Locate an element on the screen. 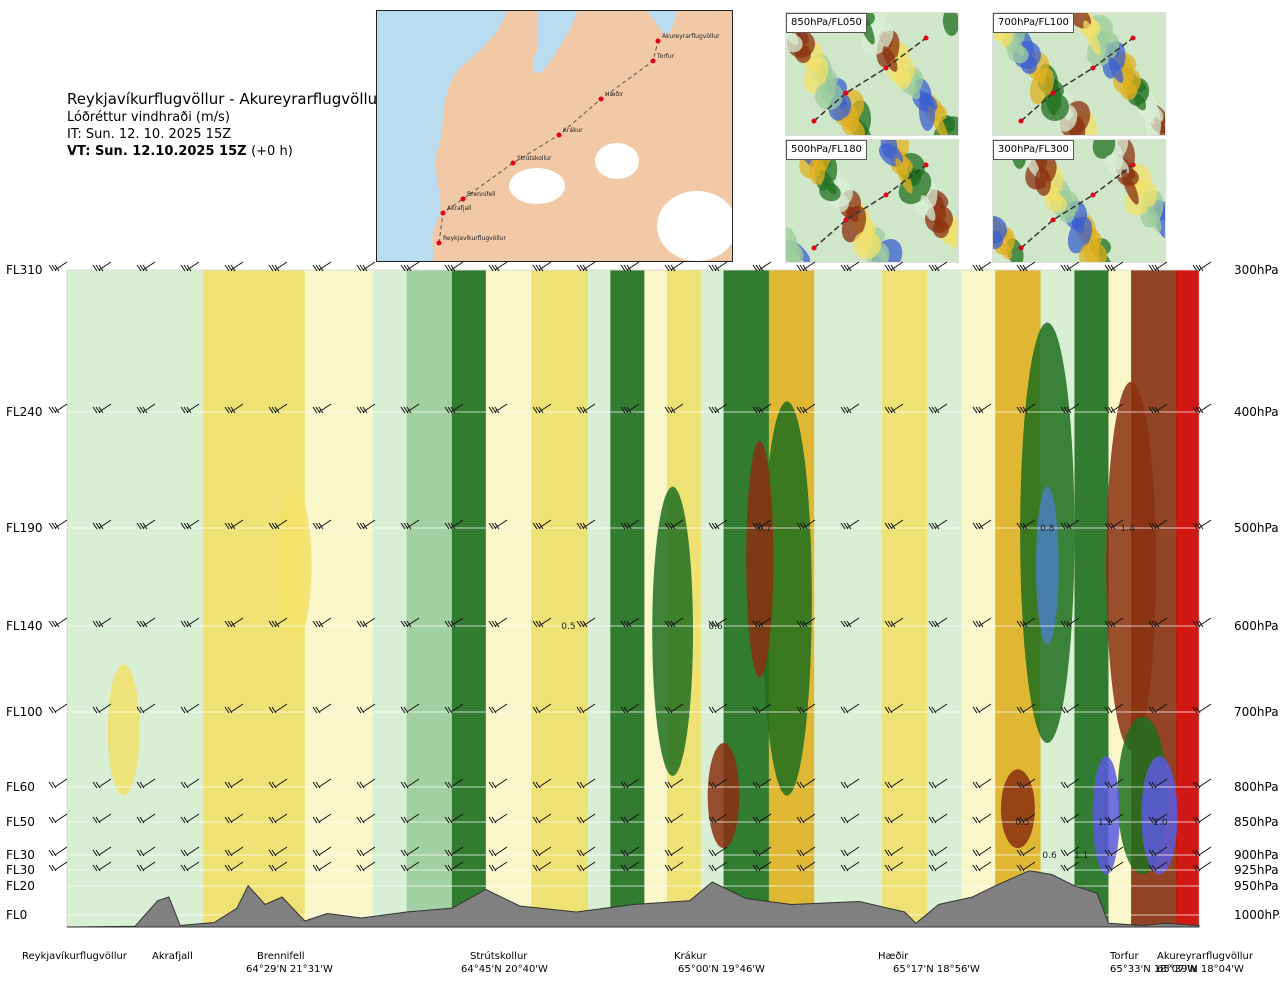 Image resolution: width=1280 pixels, height=981 pixels. route-point-label: Akrafjall is located at coordinates (459, 208).